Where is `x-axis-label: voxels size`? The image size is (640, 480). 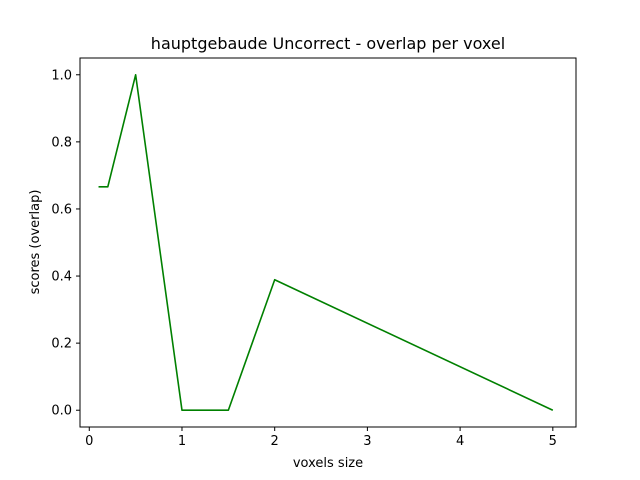
x-axis-label: voxels size is located at coordinates (328, 463).